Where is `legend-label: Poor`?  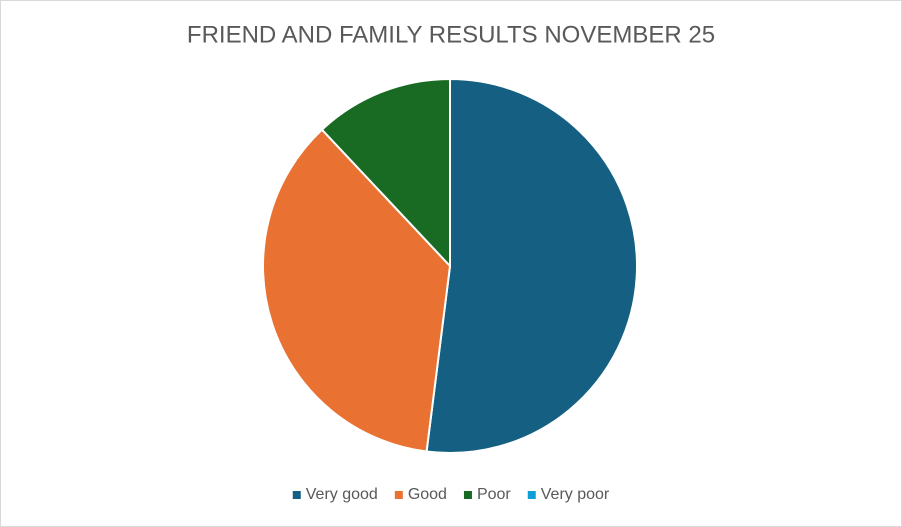 legend-label: Poor is located at coordinates (494, 494).